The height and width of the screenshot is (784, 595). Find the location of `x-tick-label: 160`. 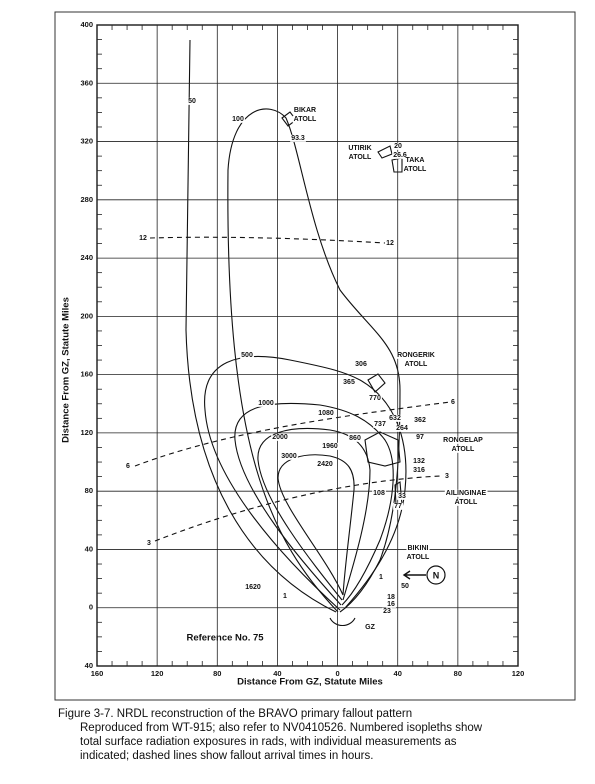

x-tick-label: 160 is located at coordinates (97, 673).